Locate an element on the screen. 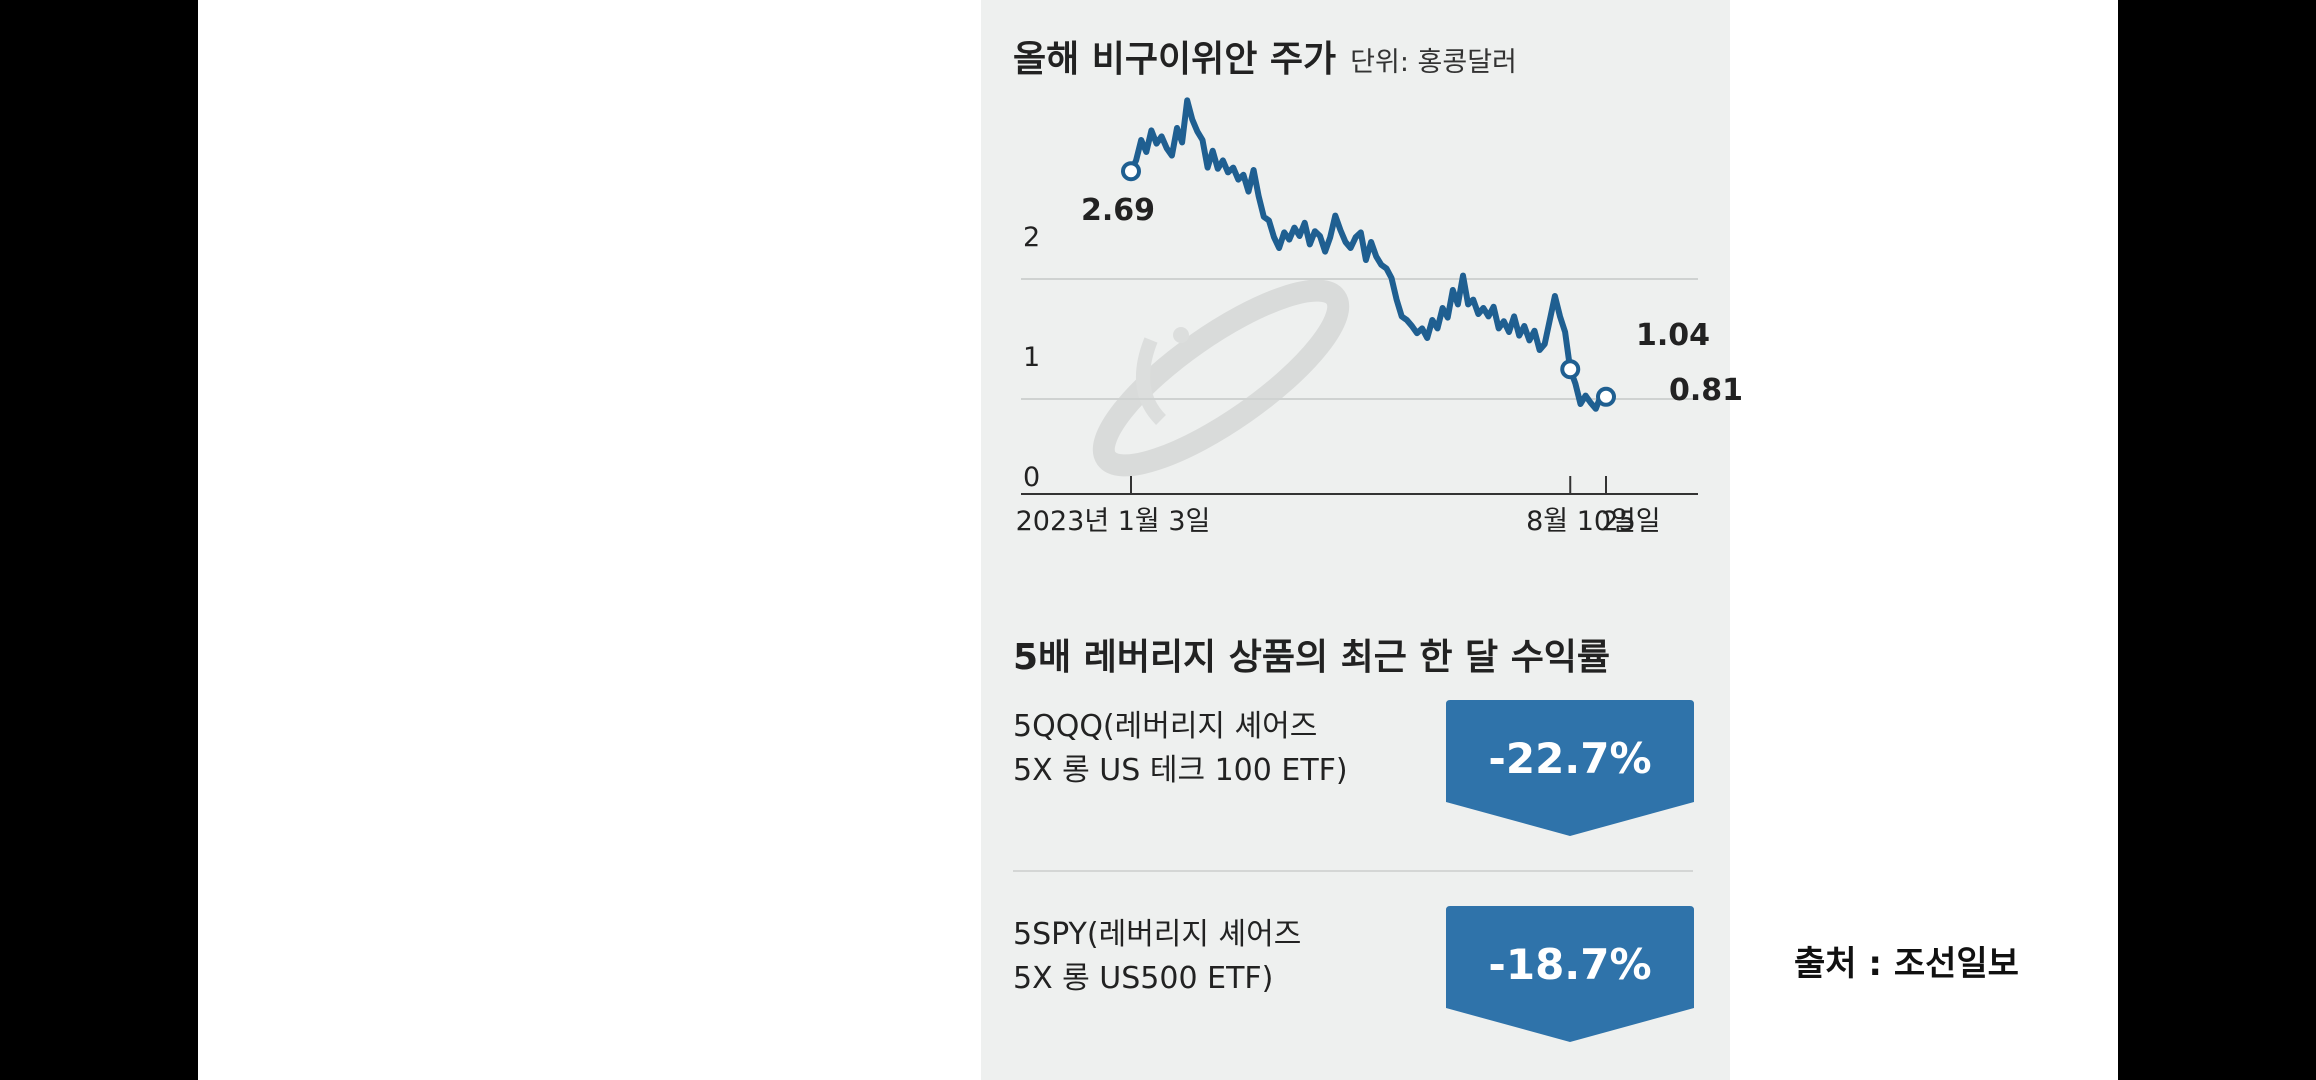 Image resolution: width=2316 pixels, height=1080 pixels. chart-title: 올해 비구이위안 주가 단위: 홍콩달러 is located at coordinates (1265, 59).